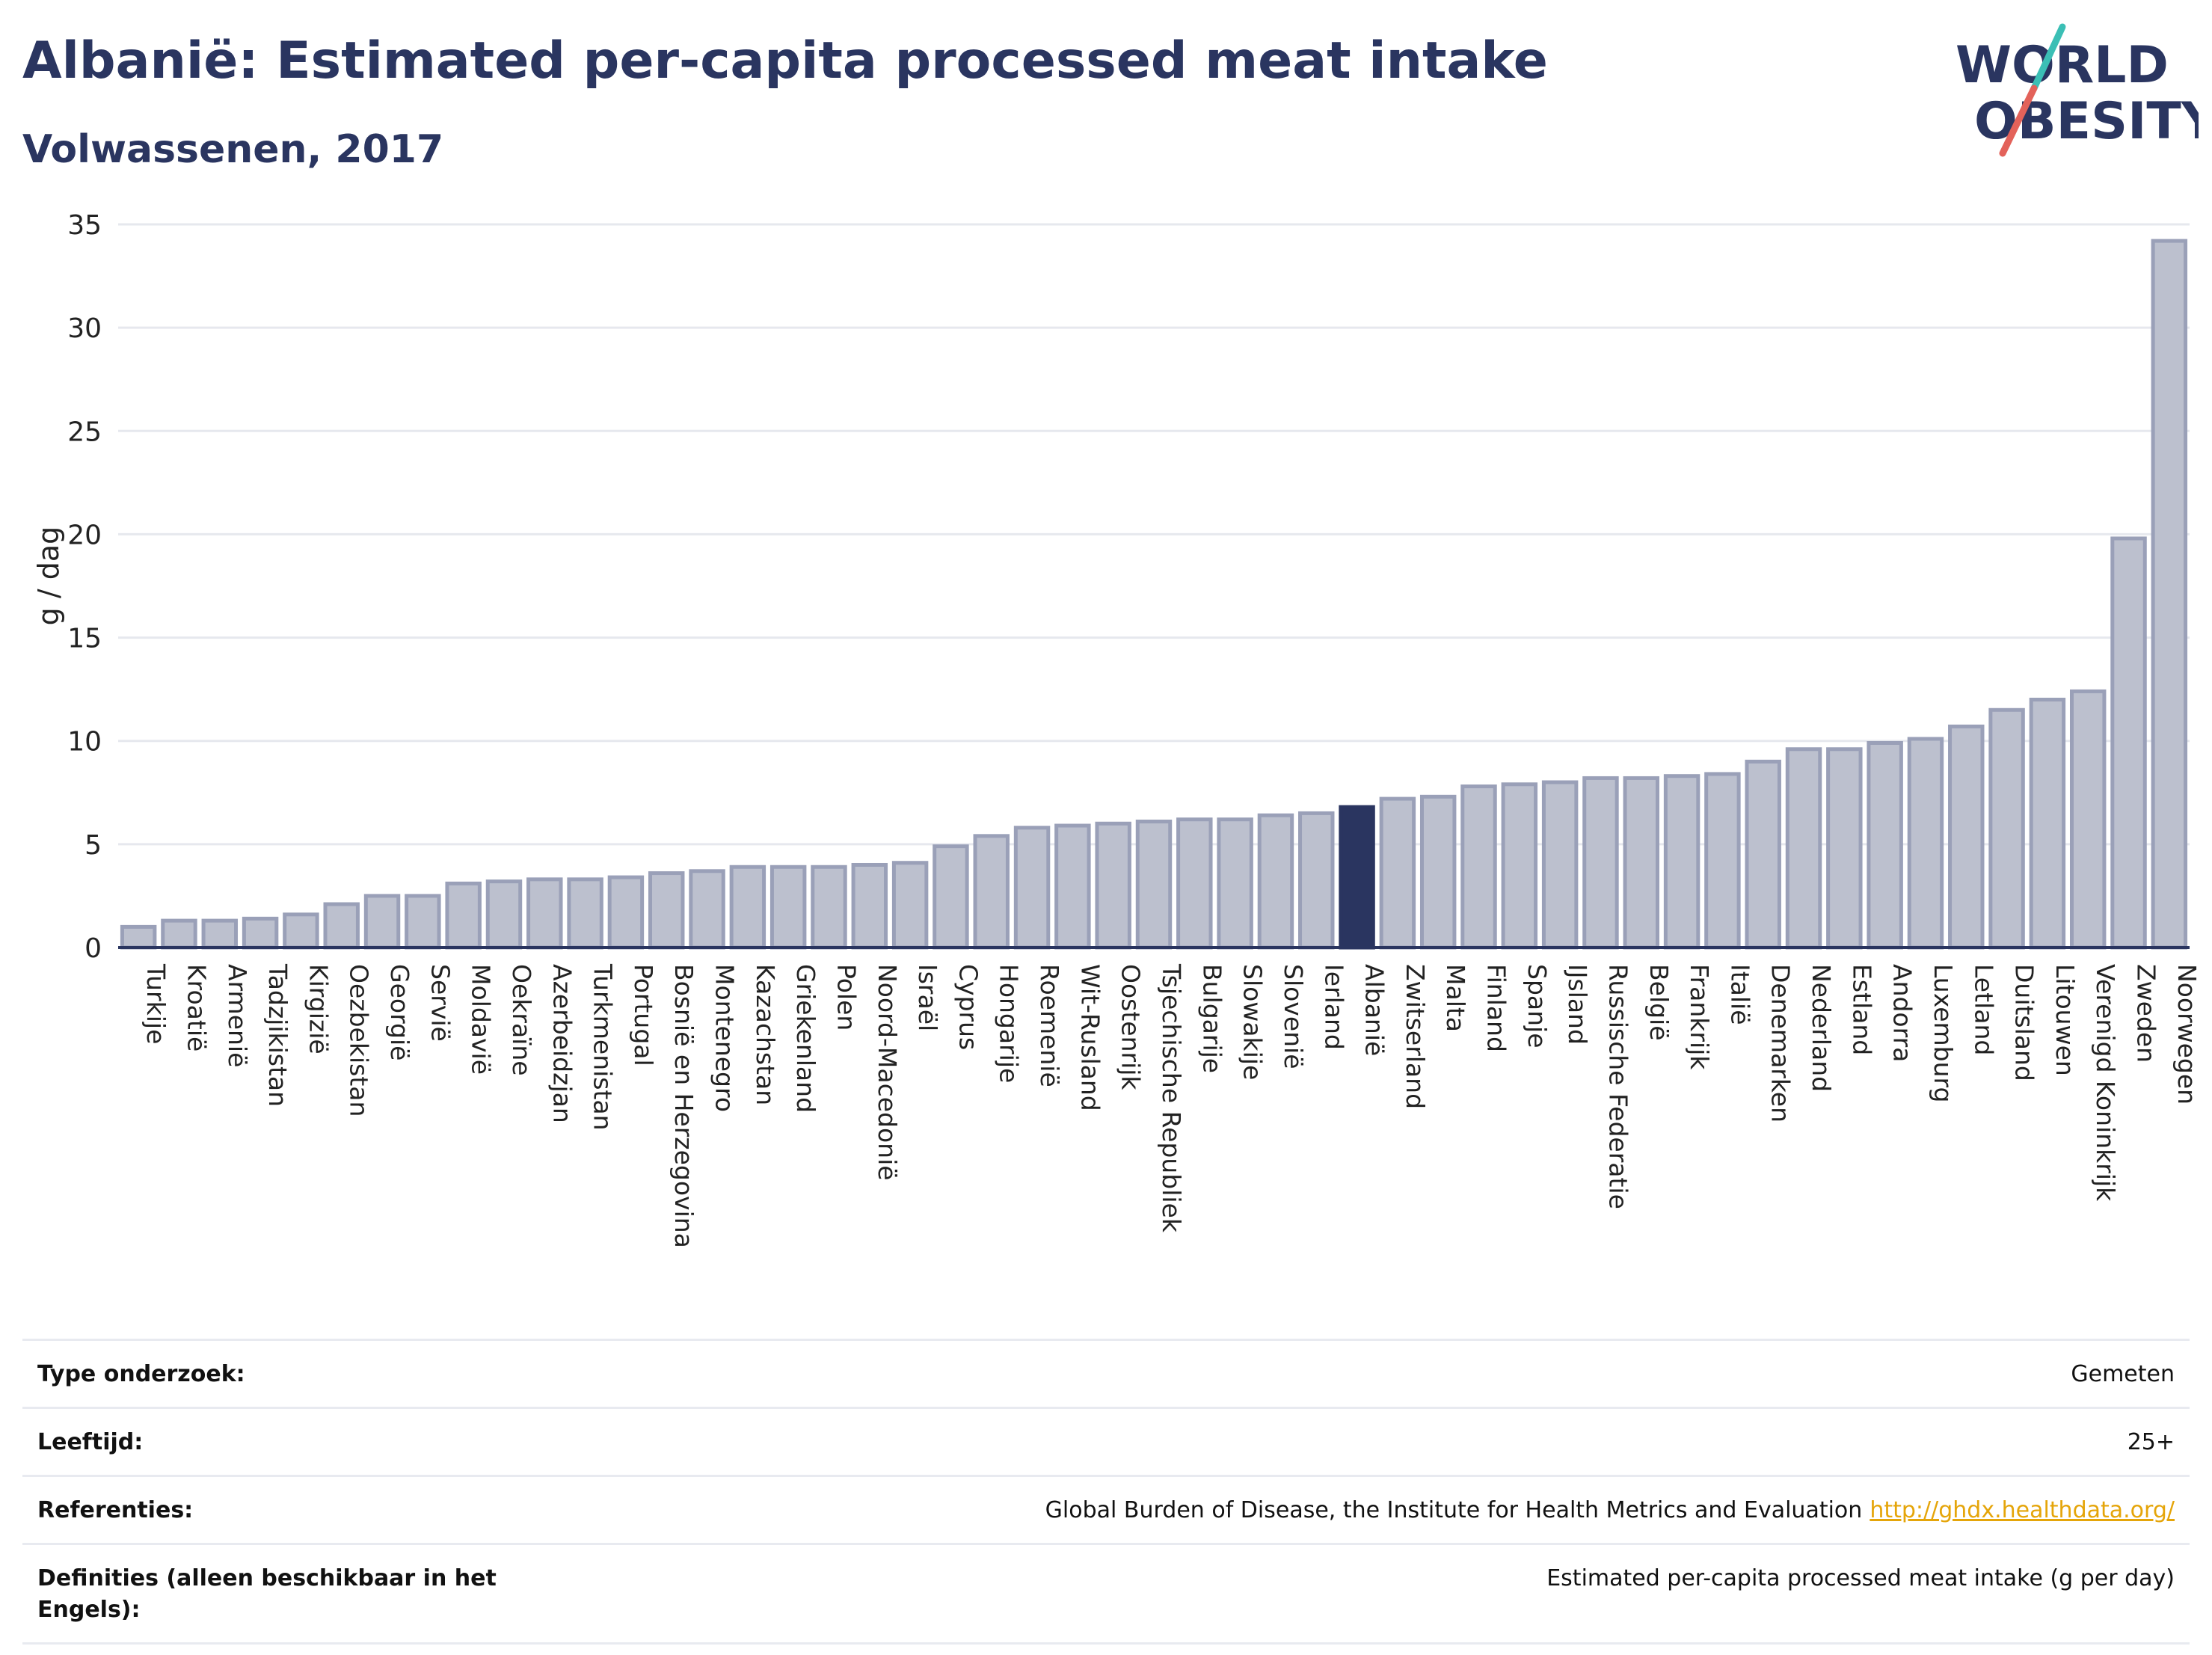 This screenshot has height=1655, width=2212. What do you see at coordinates (84, 328) in the screenshot?
I see `y-tick-label: 30` at bounding box center [84, 328].